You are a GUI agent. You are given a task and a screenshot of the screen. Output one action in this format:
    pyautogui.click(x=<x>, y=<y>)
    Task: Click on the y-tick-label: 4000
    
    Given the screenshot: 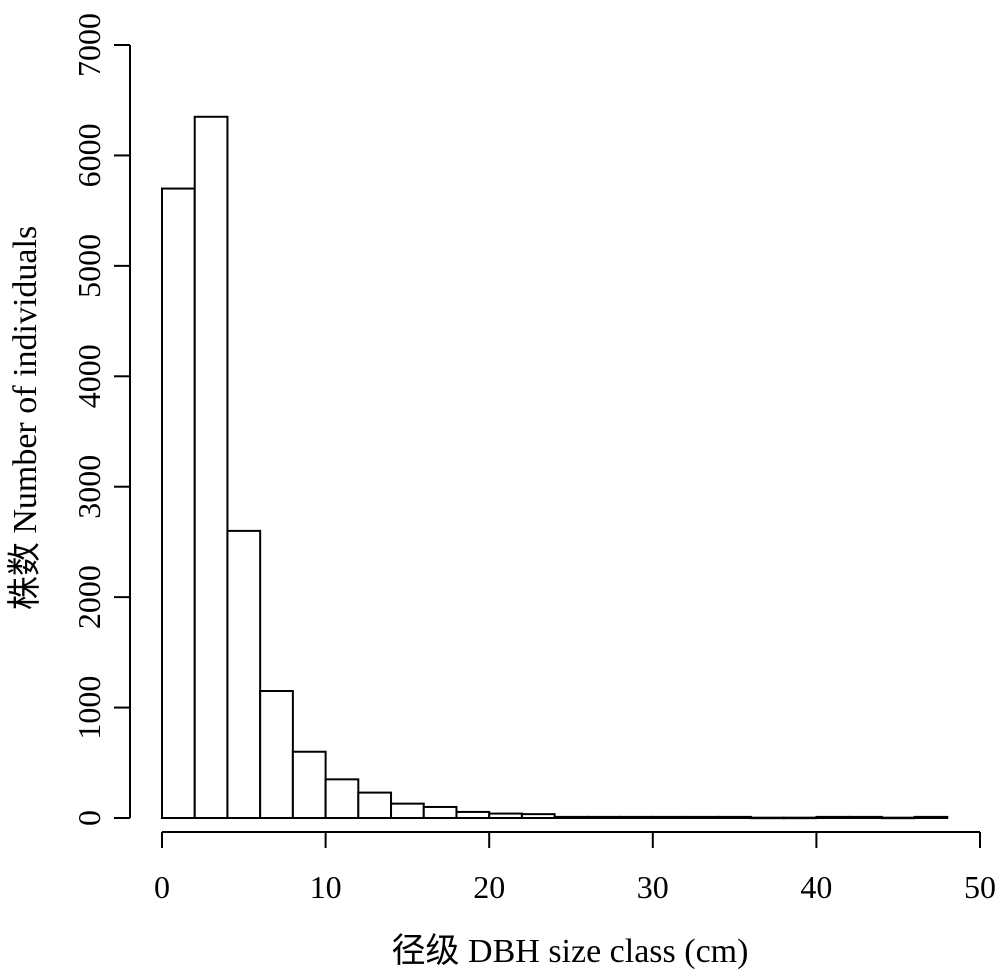 What is the action you would take?
    pyautogui.click(x=89, y=376)
    